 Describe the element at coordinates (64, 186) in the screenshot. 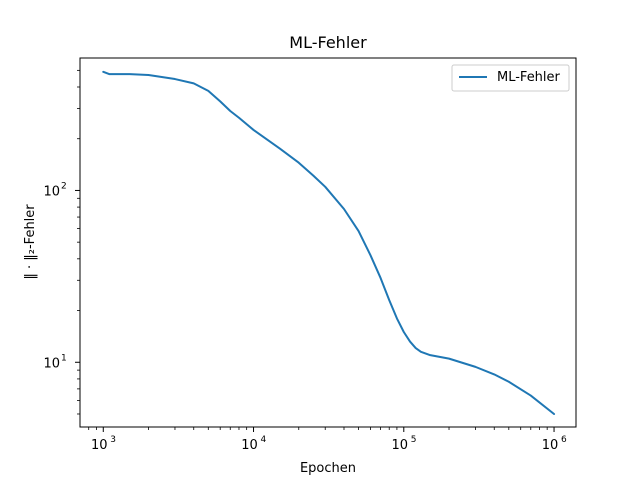

I see `y-tick-exponent: 2` at that location.